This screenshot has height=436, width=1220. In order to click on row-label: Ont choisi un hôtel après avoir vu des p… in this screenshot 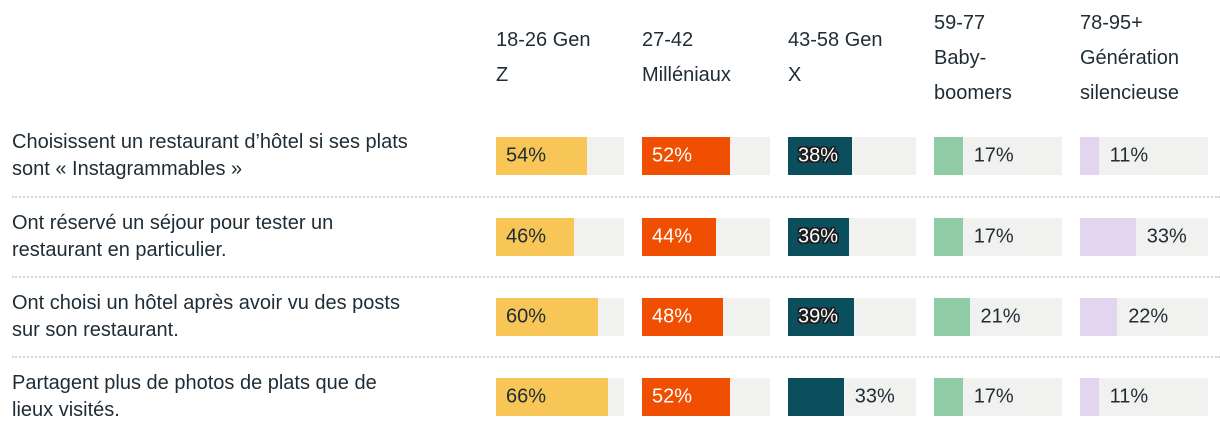, I will do `click(206, 316)`.